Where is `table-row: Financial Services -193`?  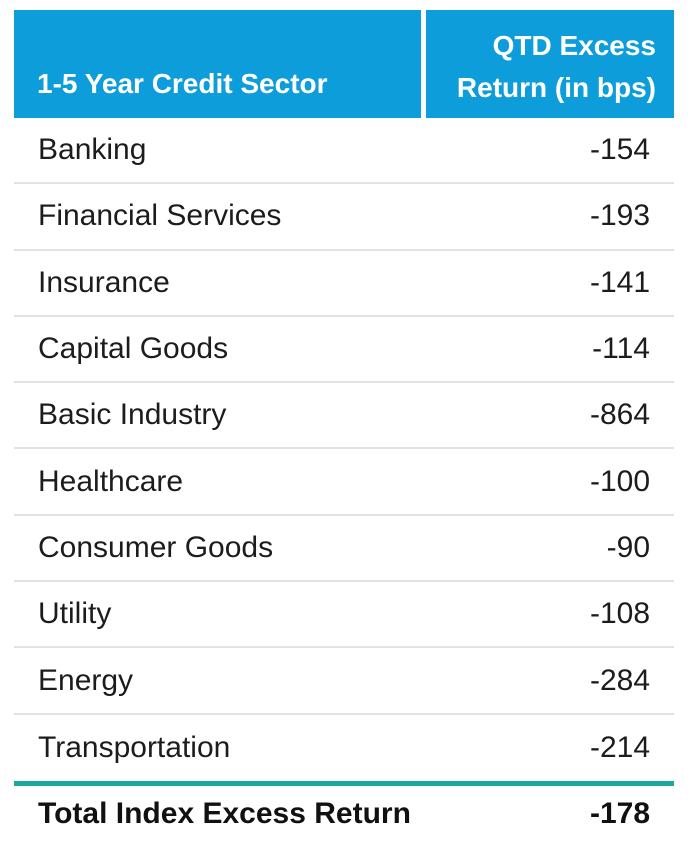 table-row: Financial Services -193 is located at coordinates (344, 217).